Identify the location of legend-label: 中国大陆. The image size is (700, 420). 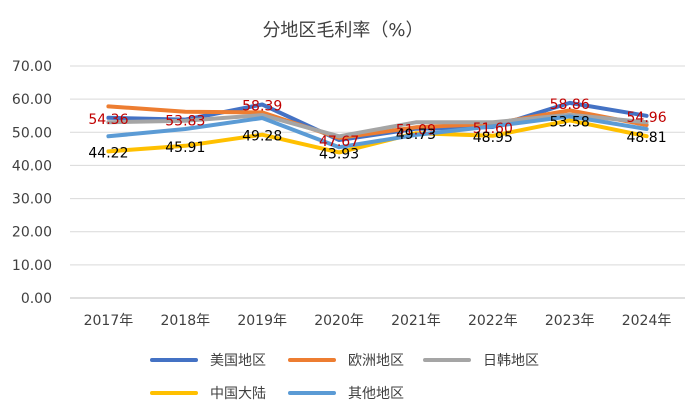
(238, 394).